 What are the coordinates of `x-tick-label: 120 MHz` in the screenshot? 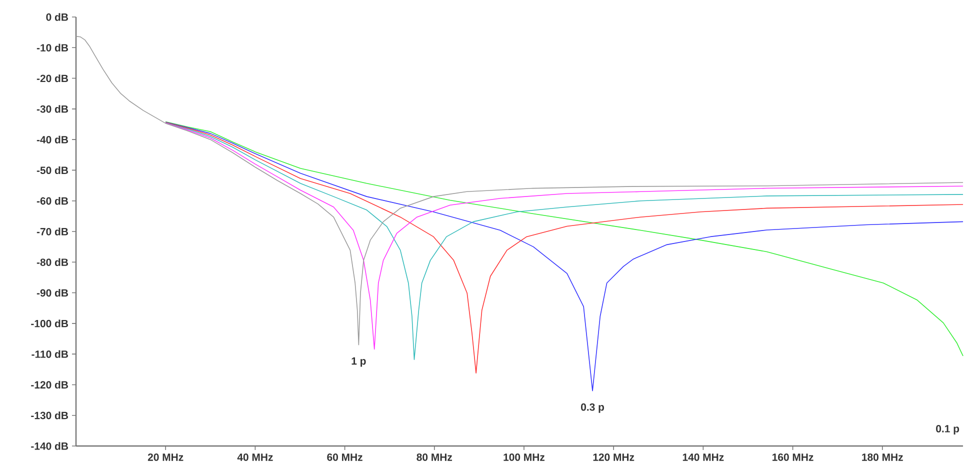 It's located at (613, 457).